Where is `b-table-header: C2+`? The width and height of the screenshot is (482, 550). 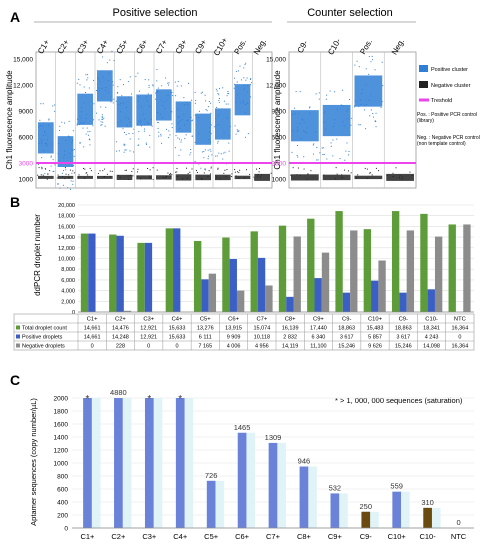
b-table-header: C2+ is located at coordinates (120, 320).